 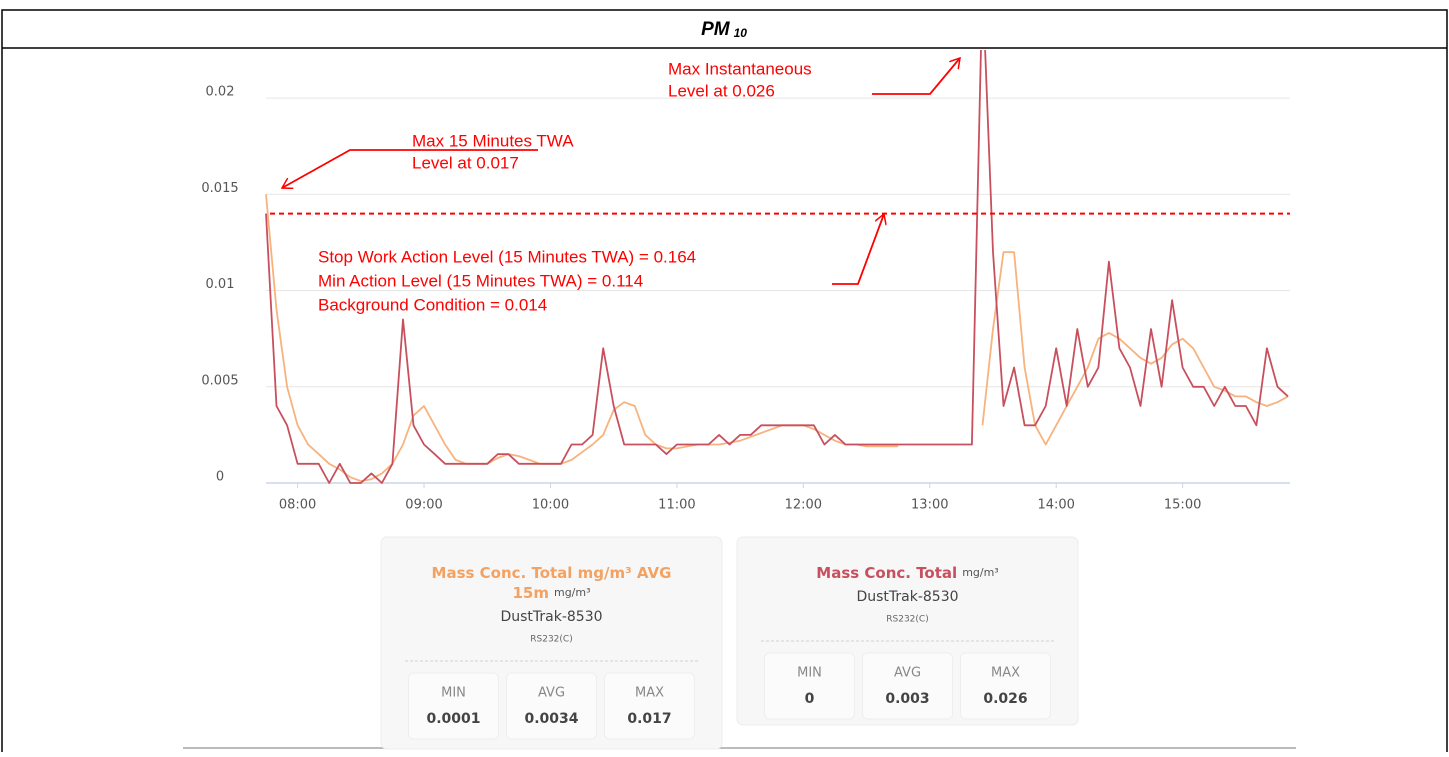 What do you see at coordinates (220, 284) in the screenshot?
I see `y-tick-label: 0.01` at bounding box center [220, 284].